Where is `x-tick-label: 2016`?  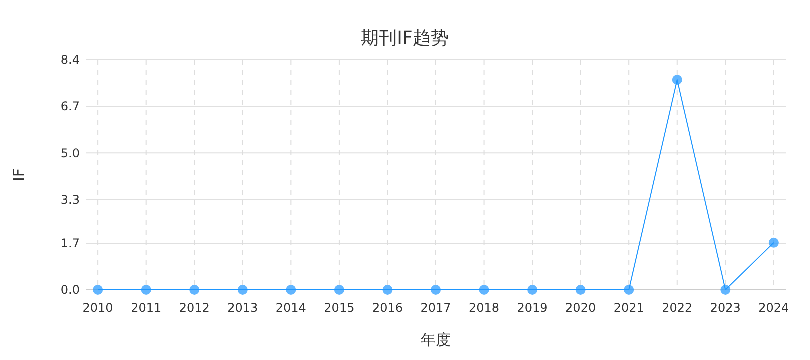
x-tick-label: 2016 is located at coordinates (387, 308).